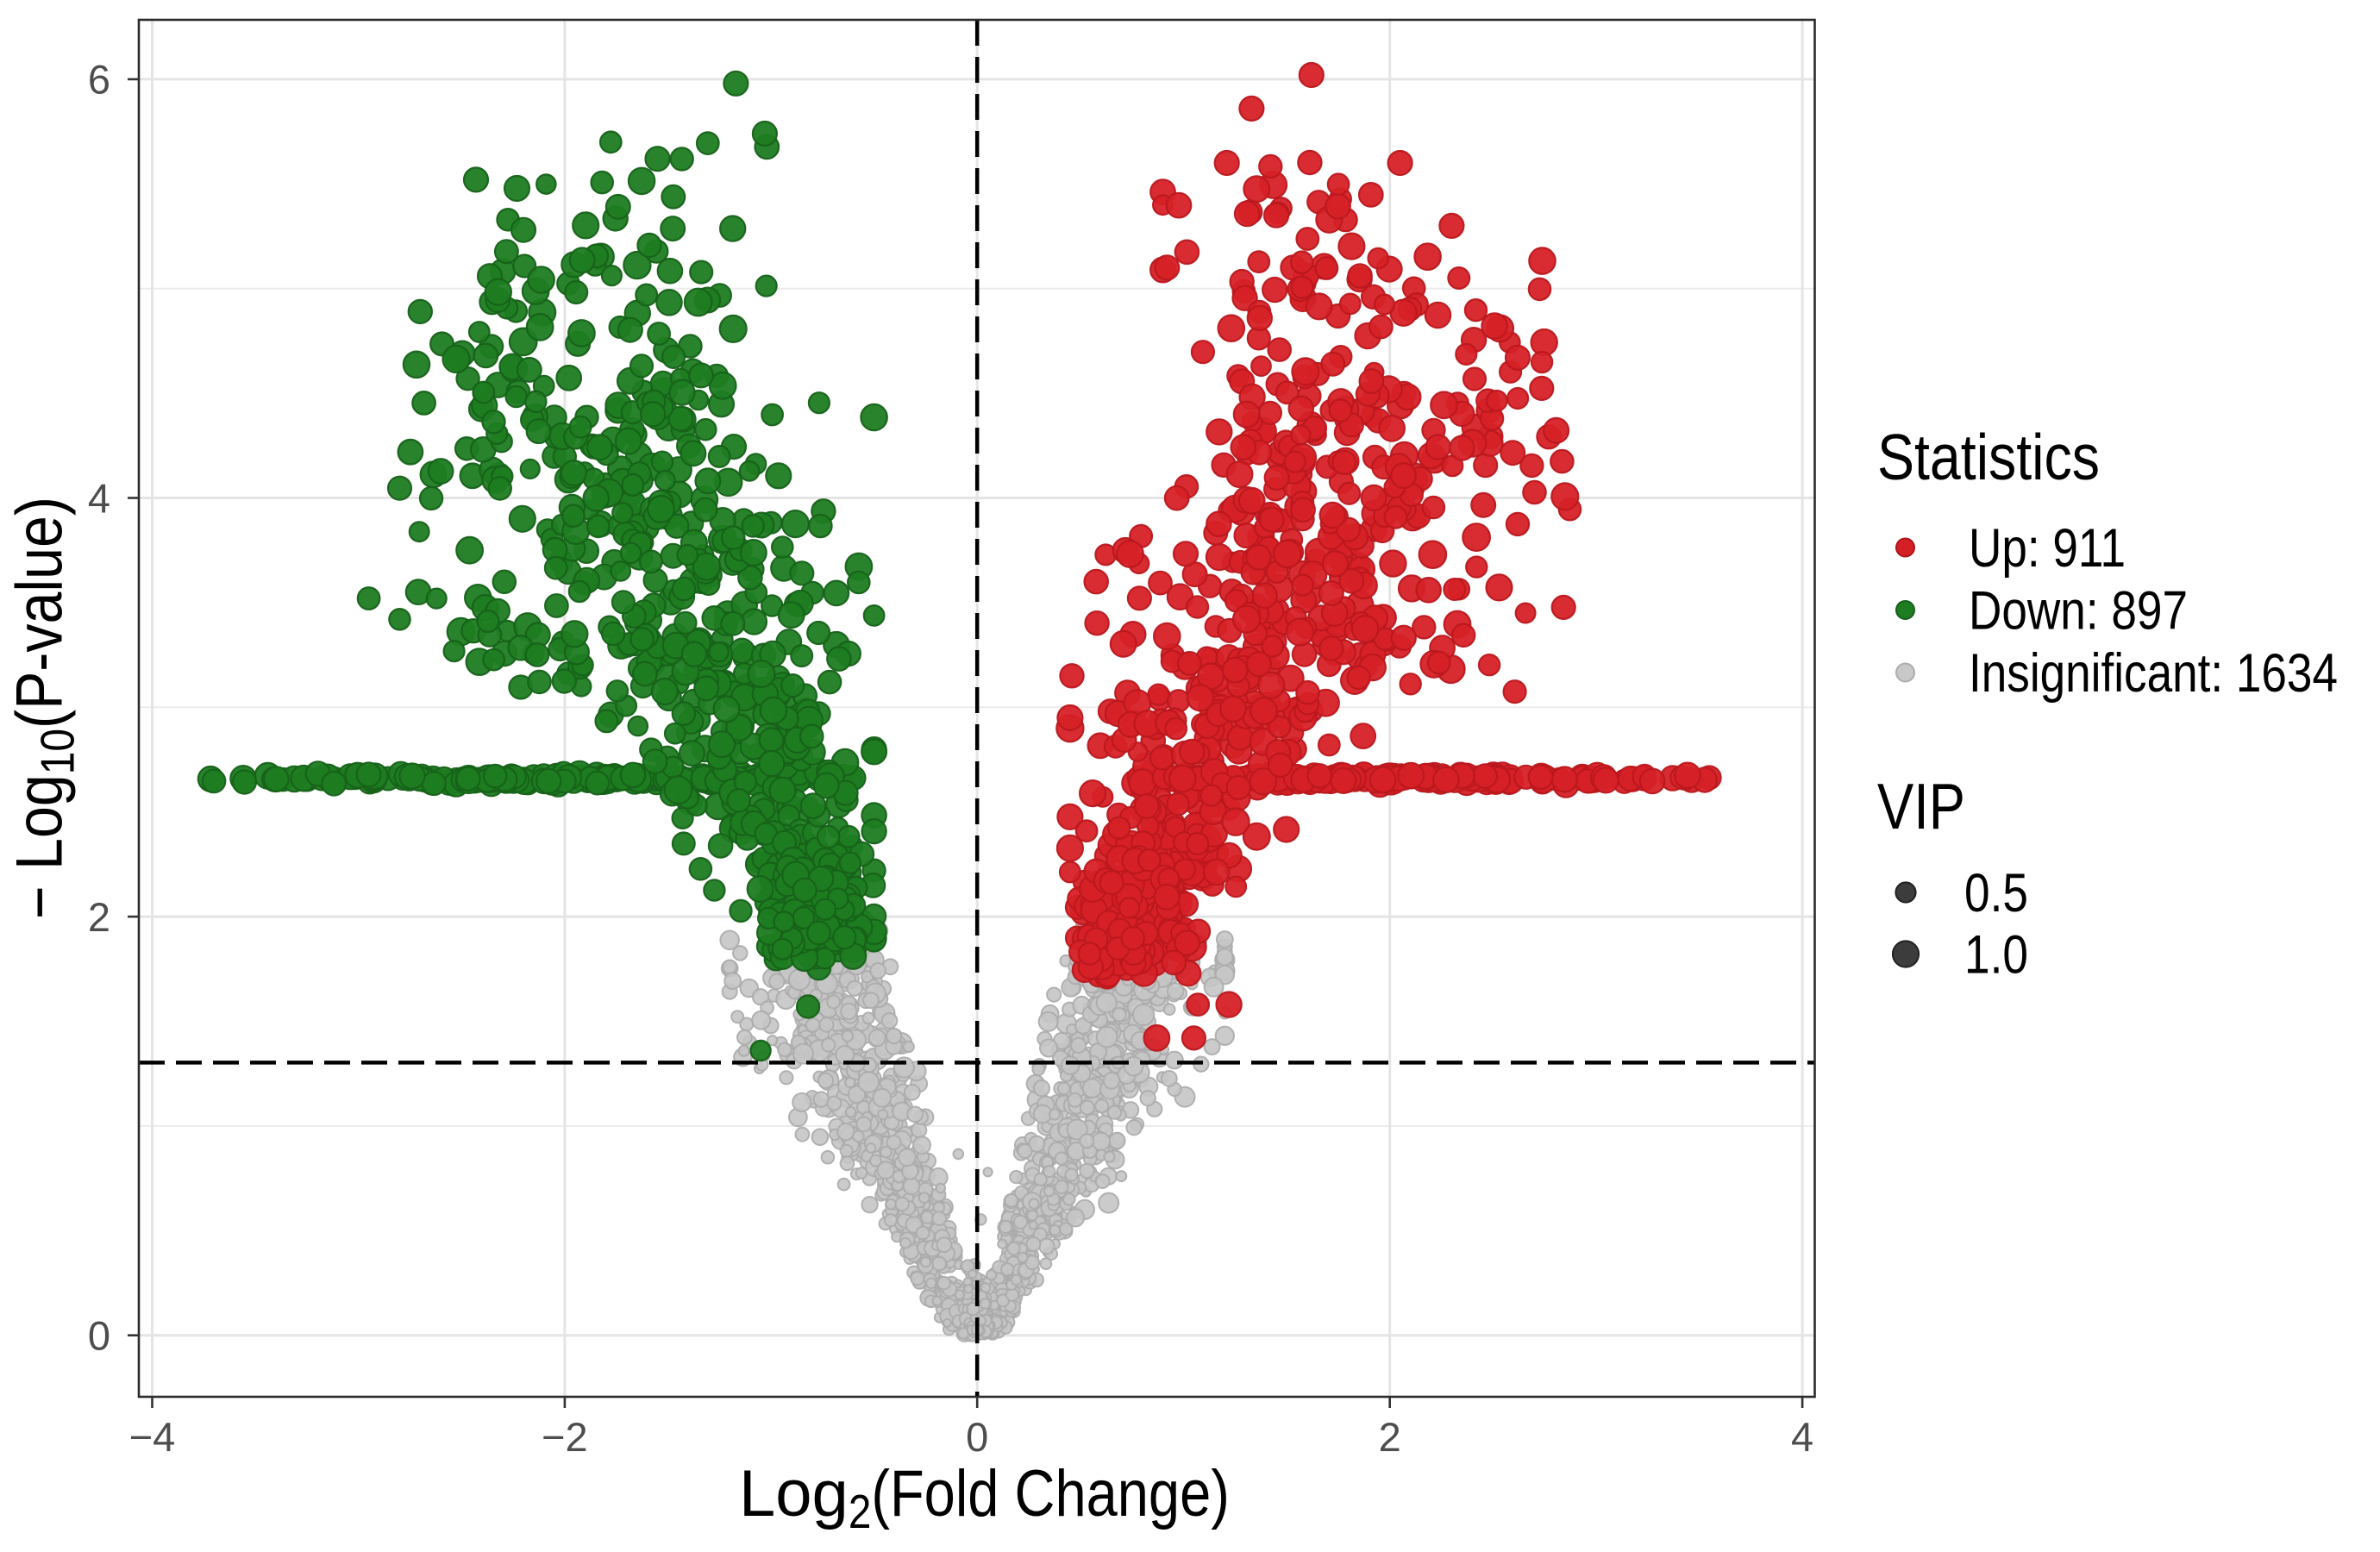 The width and height of the screenshot is (2380, 1552). Describe the element at coordinates (1996, 956) in the screenshot. I see `svg-text: 1.0` at that location.